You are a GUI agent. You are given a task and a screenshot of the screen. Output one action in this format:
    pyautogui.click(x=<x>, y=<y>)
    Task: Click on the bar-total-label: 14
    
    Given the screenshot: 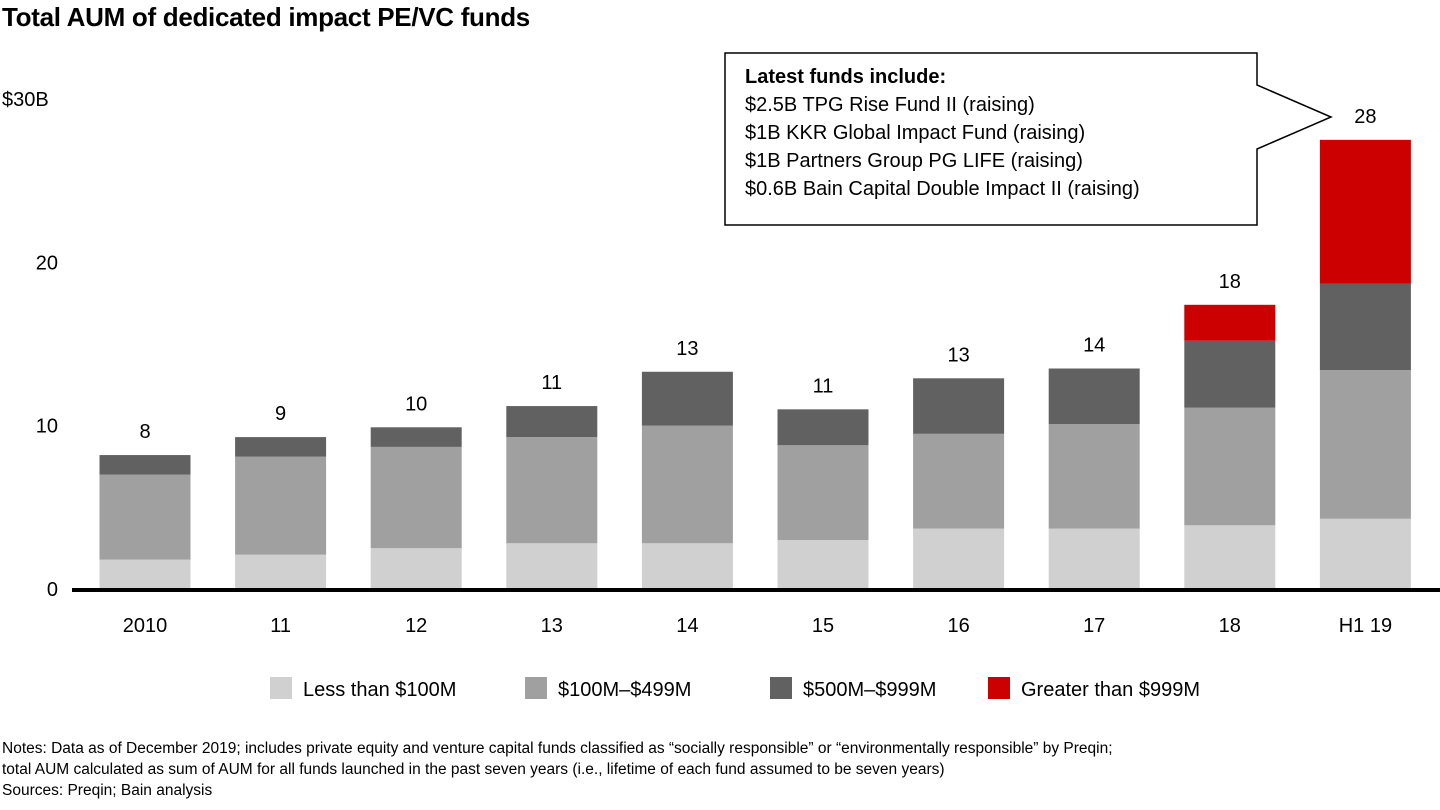 What is the action you would take?
    pyautogui.click(x=1094, y=346)
    